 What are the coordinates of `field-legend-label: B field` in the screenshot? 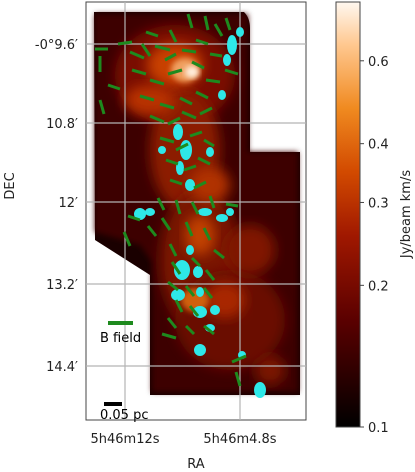 It's located at (120, 338).